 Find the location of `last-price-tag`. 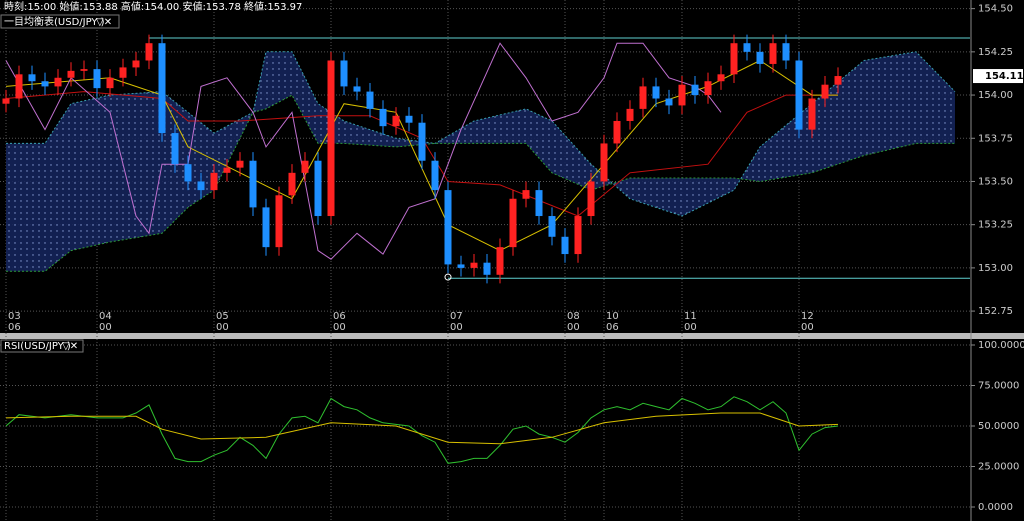

last-price-tag is located at coordinates (998, 76).